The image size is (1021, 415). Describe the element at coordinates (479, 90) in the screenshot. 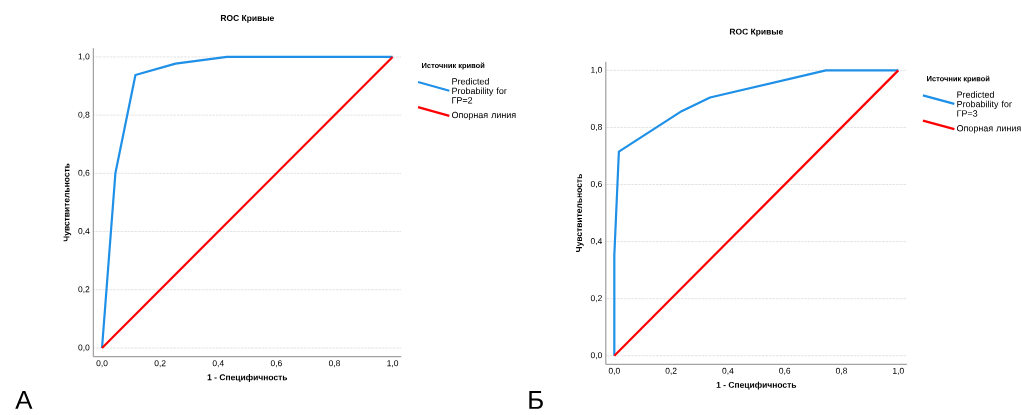

I see `legend-label: Predicted Probability for ГР=2` at that location.